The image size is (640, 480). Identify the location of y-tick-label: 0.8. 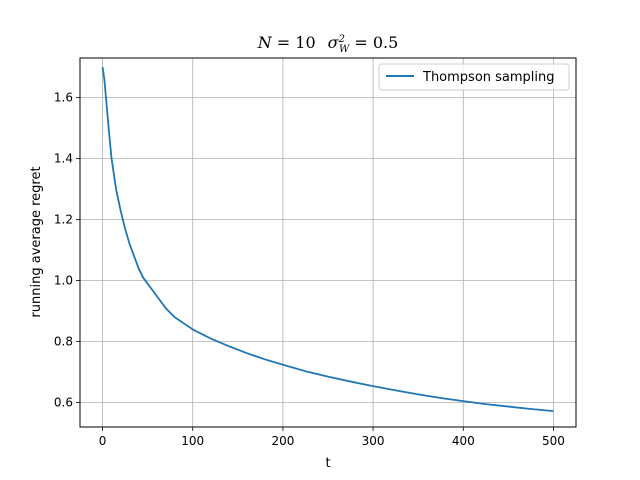
(63, 342).